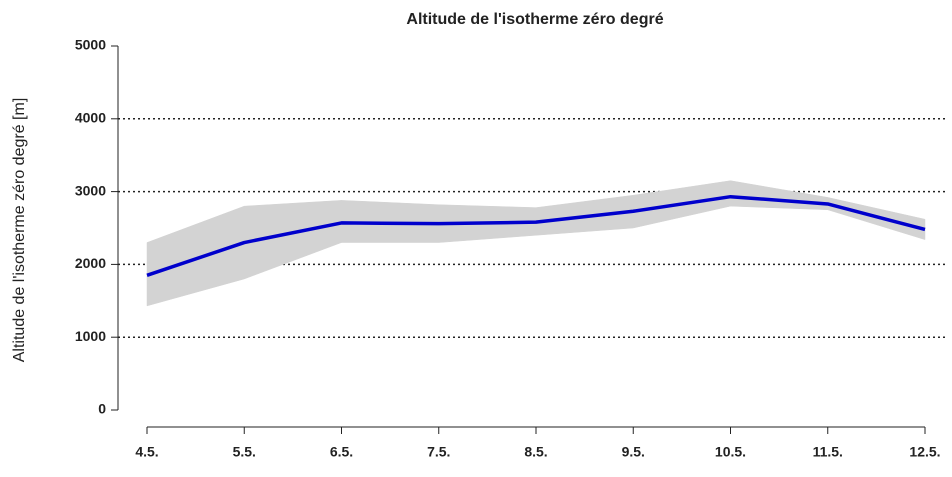 This screenshot has width=952, height=477. Describe the element at coordinates (535, 452) in the screenshot. I see `x-tick-label: 8.5.` at that location.